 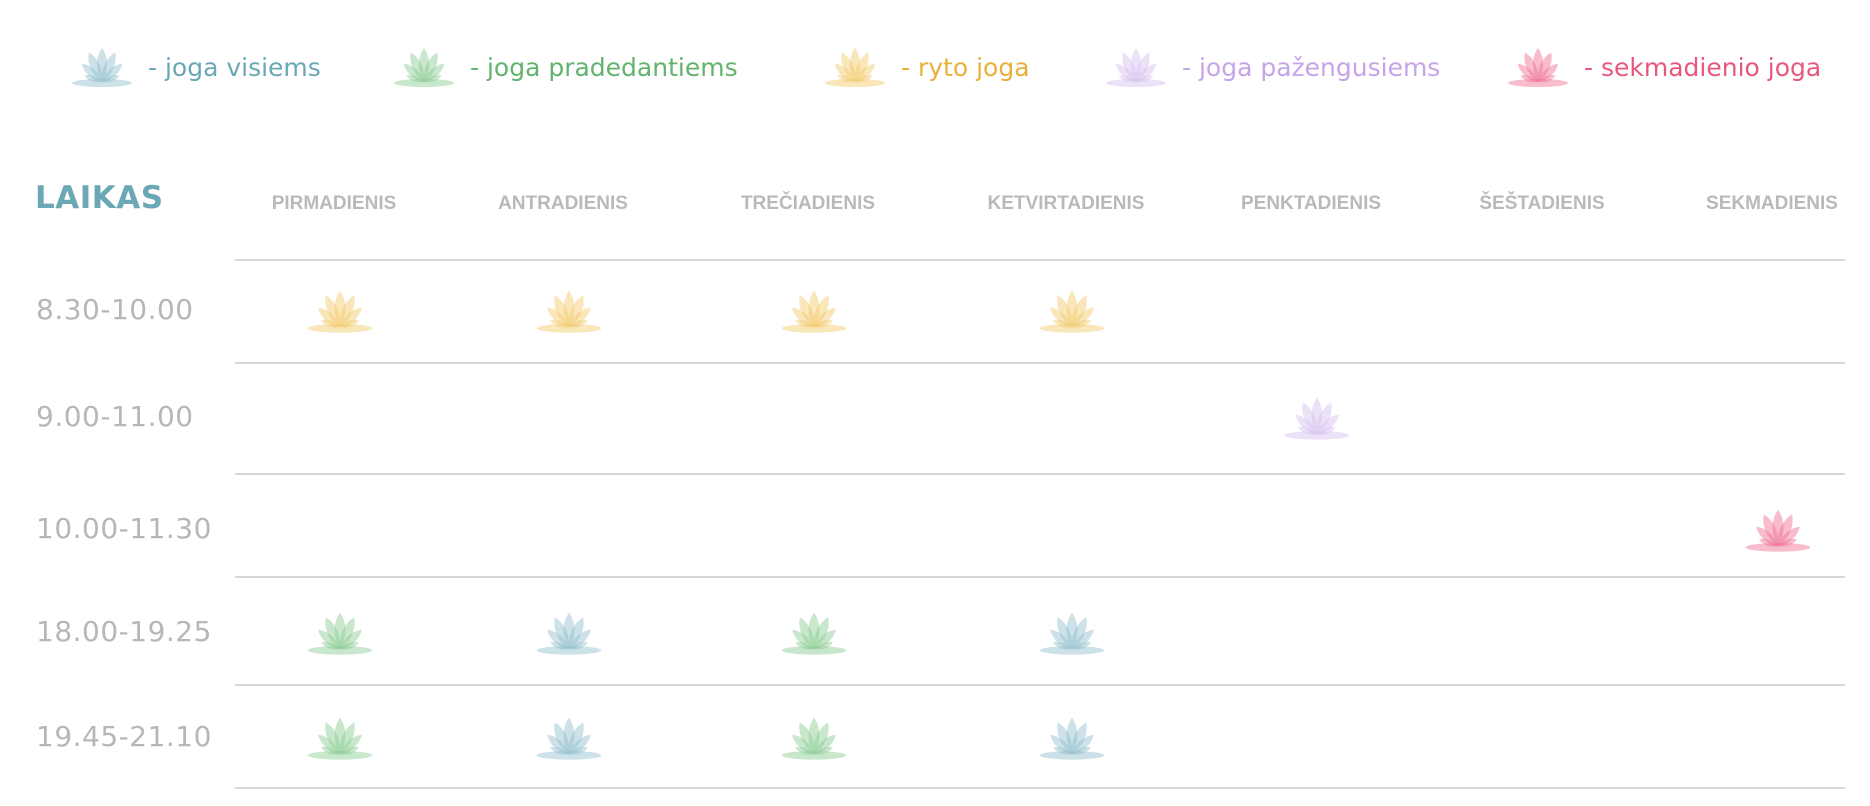 What do you see at coordinates (563, 203) in the screenshot?
I see `day-header: ANTRADIENIS` at bounding box center [563, 203].